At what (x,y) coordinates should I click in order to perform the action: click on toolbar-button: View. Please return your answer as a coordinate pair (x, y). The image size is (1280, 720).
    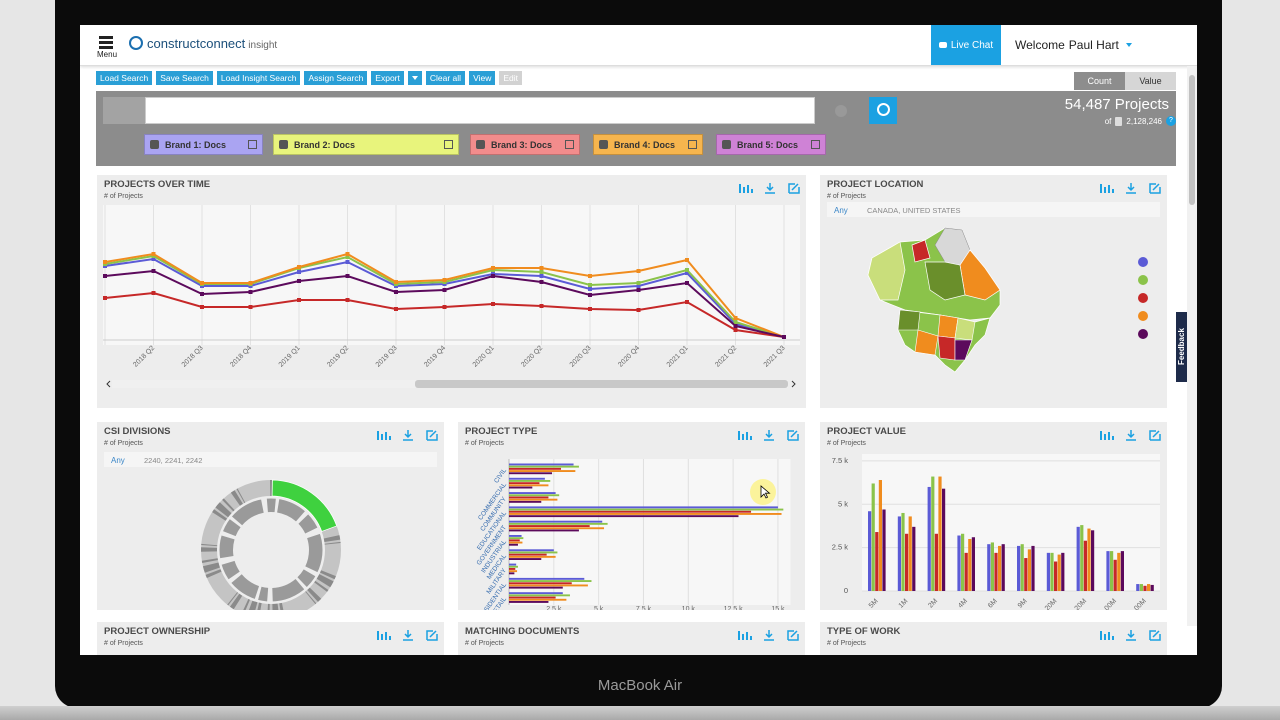
    Looking at the image, I should click on (482, 78).